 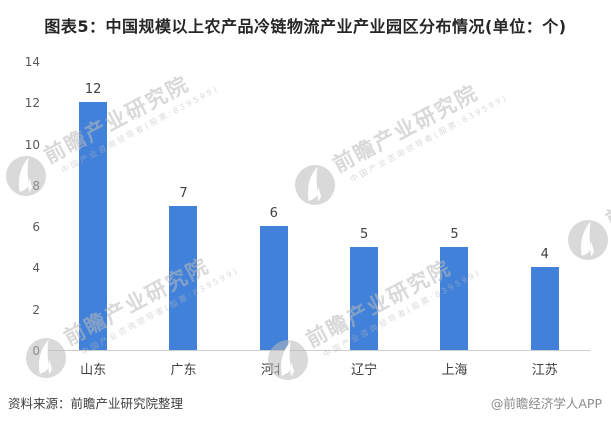 I want to click on watermark-brand-text: 前瞻产业研究院, so click(x=606, y=184).